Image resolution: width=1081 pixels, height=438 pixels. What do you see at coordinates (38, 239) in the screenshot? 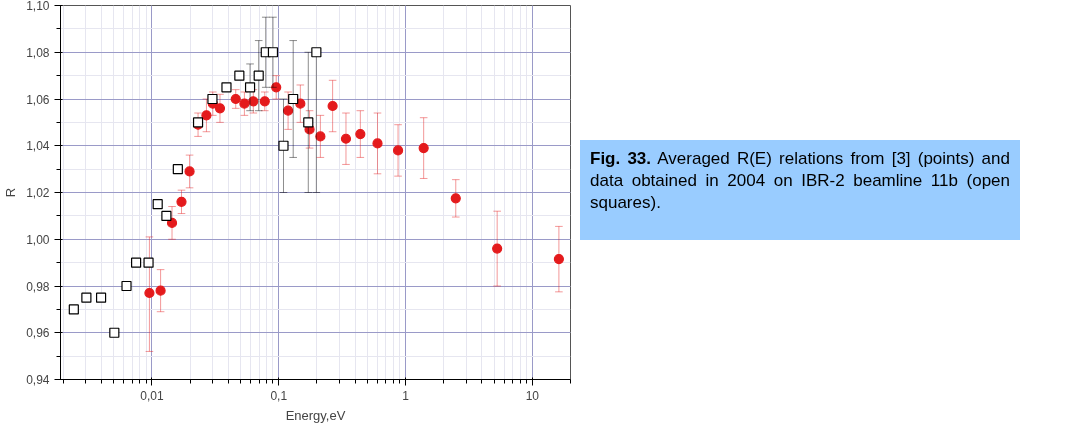
I see `y-tick-label: 1,00` at bounding box center [38, 239].